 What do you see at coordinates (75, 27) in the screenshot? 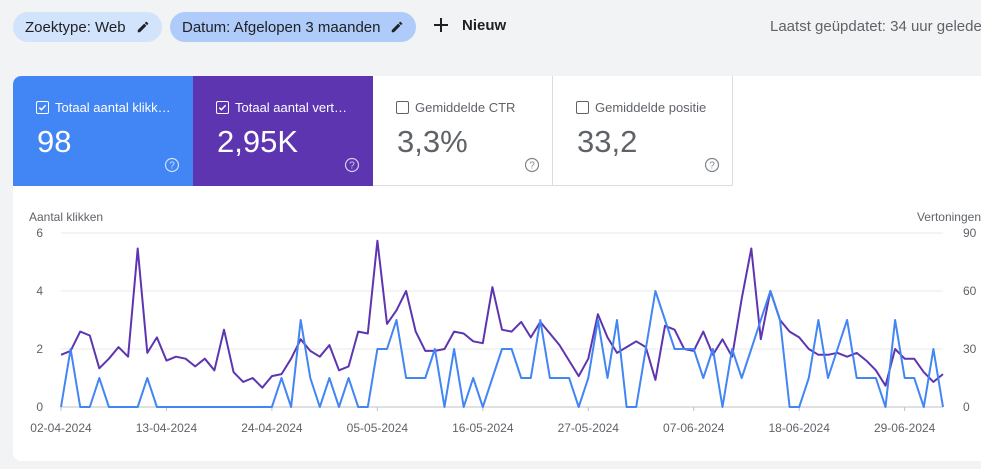
I see `search-type-filter-label: Zoektype: Web` at bounding box center [75, 27].